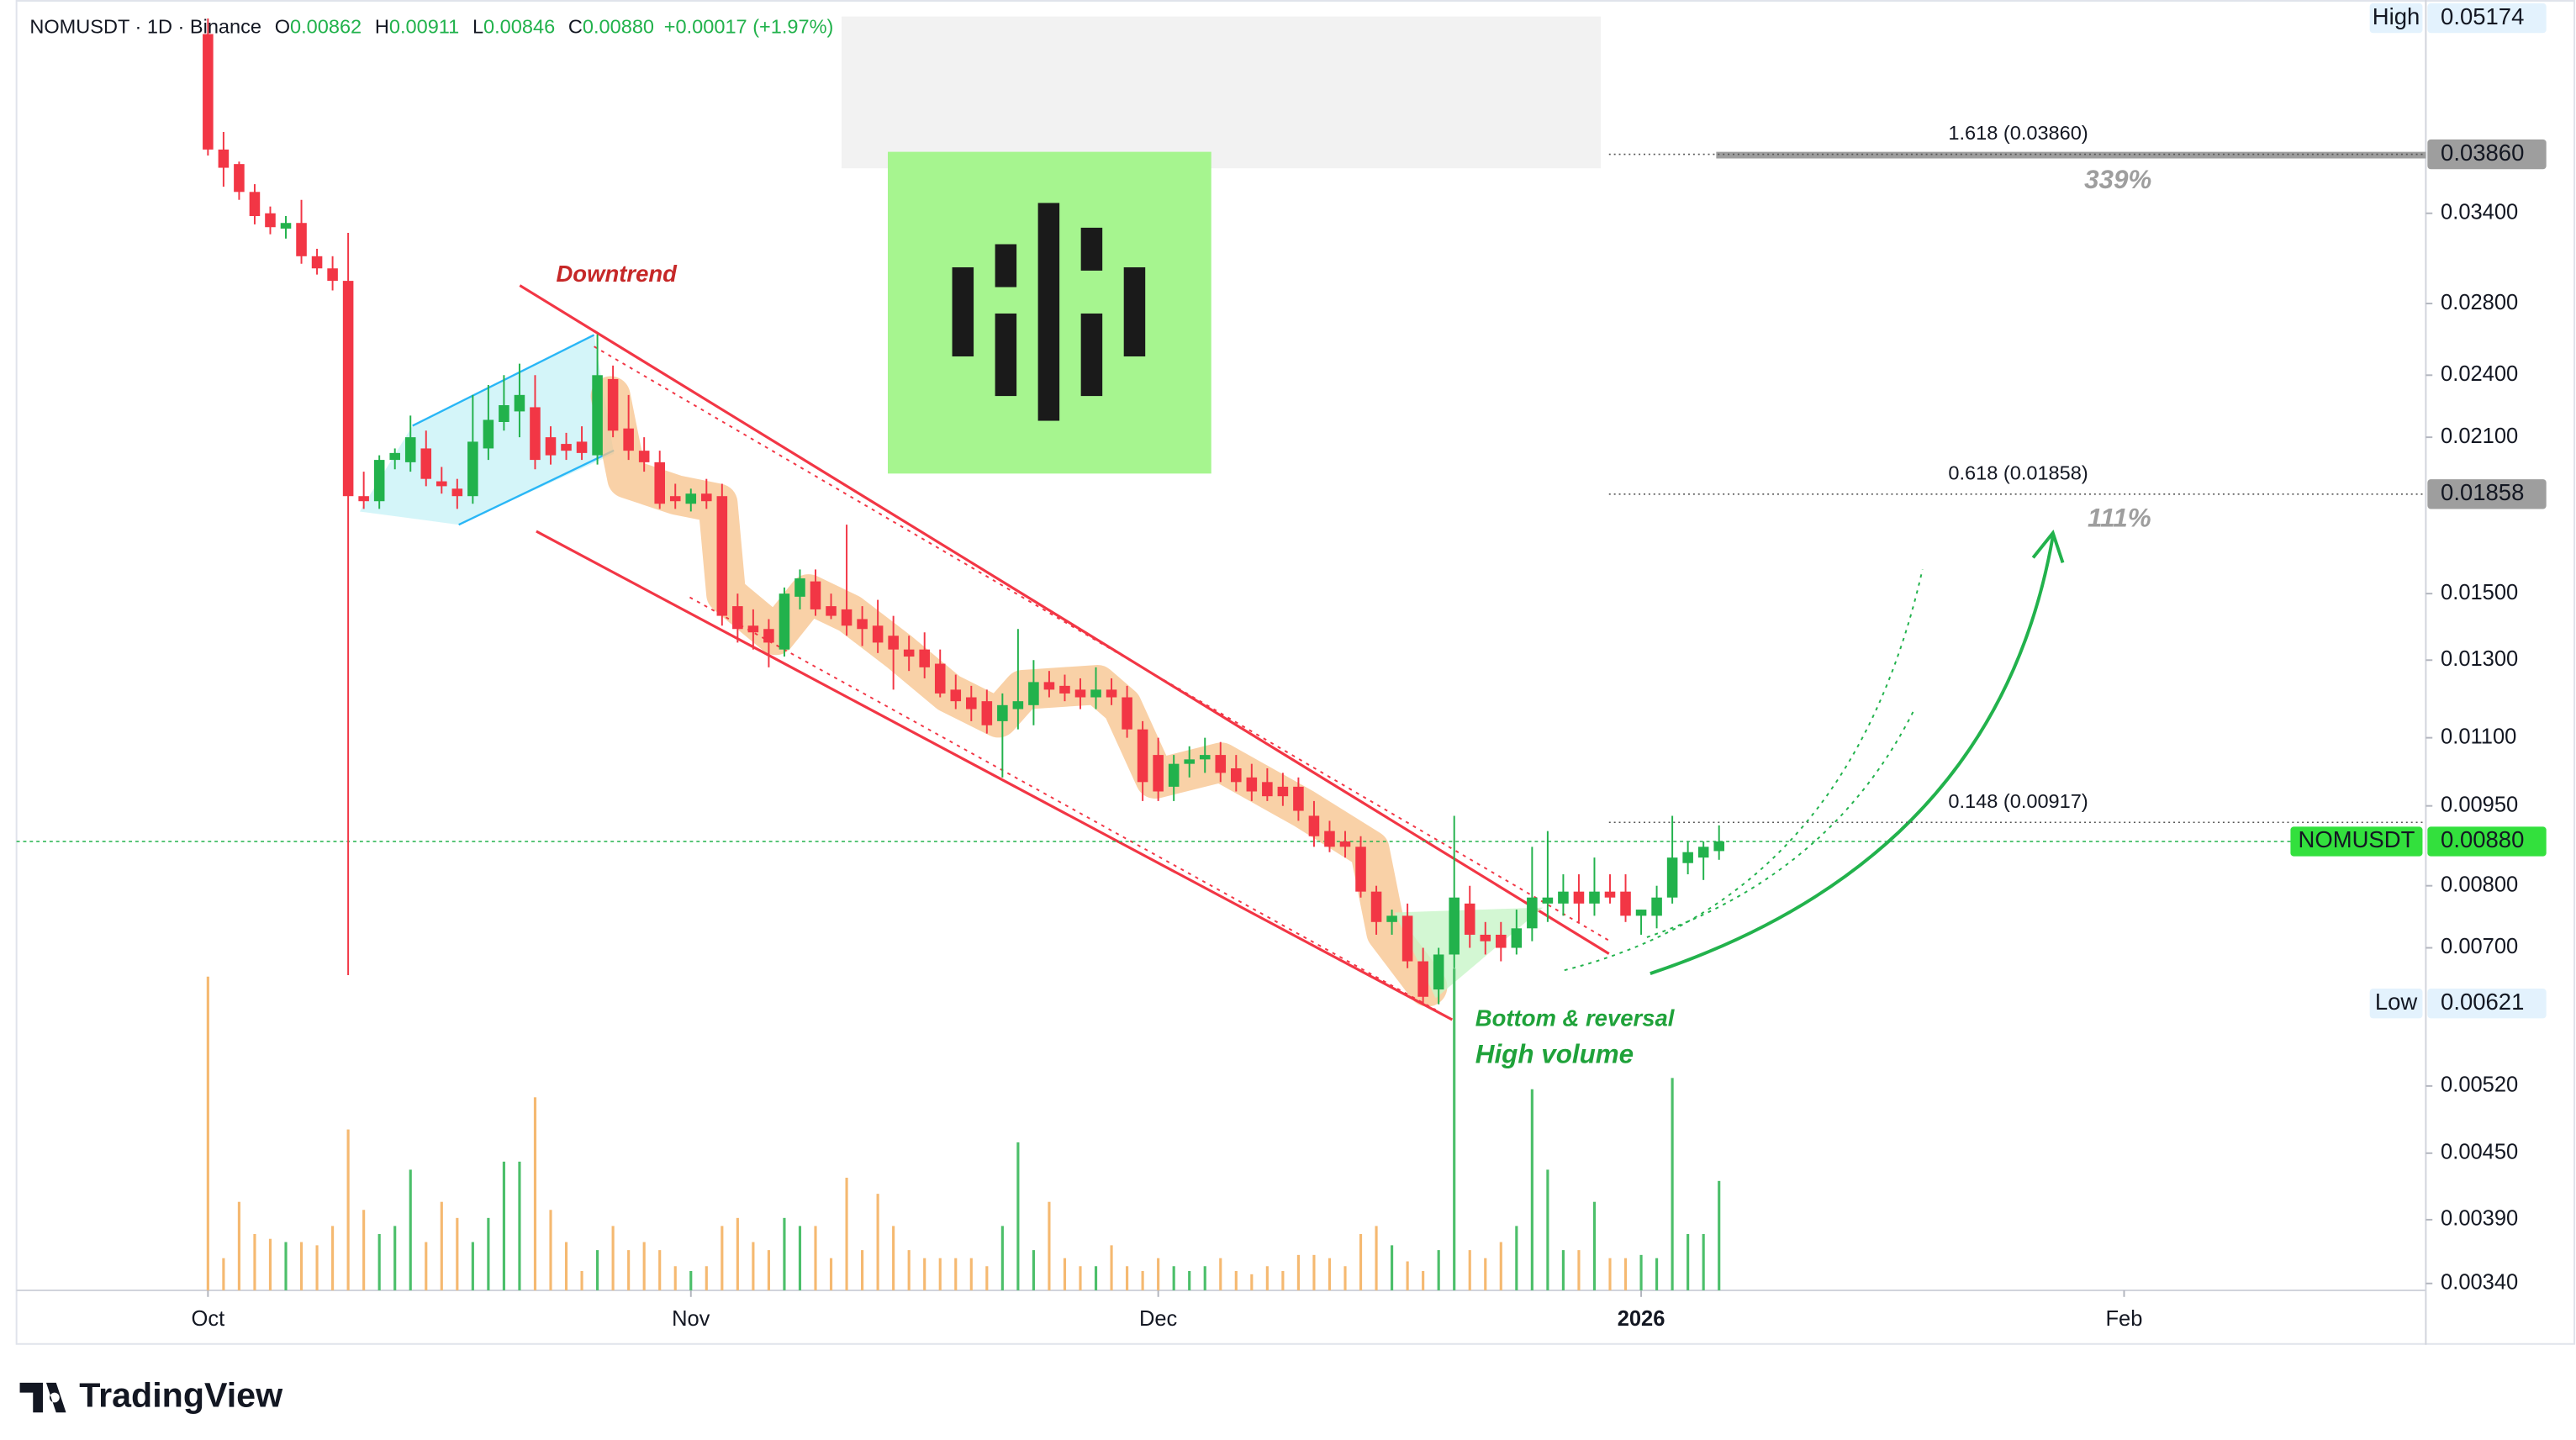 The image size is (2576, 1440). I want to click on price-tag-name: NOMUSDT, so click(2357, 839).